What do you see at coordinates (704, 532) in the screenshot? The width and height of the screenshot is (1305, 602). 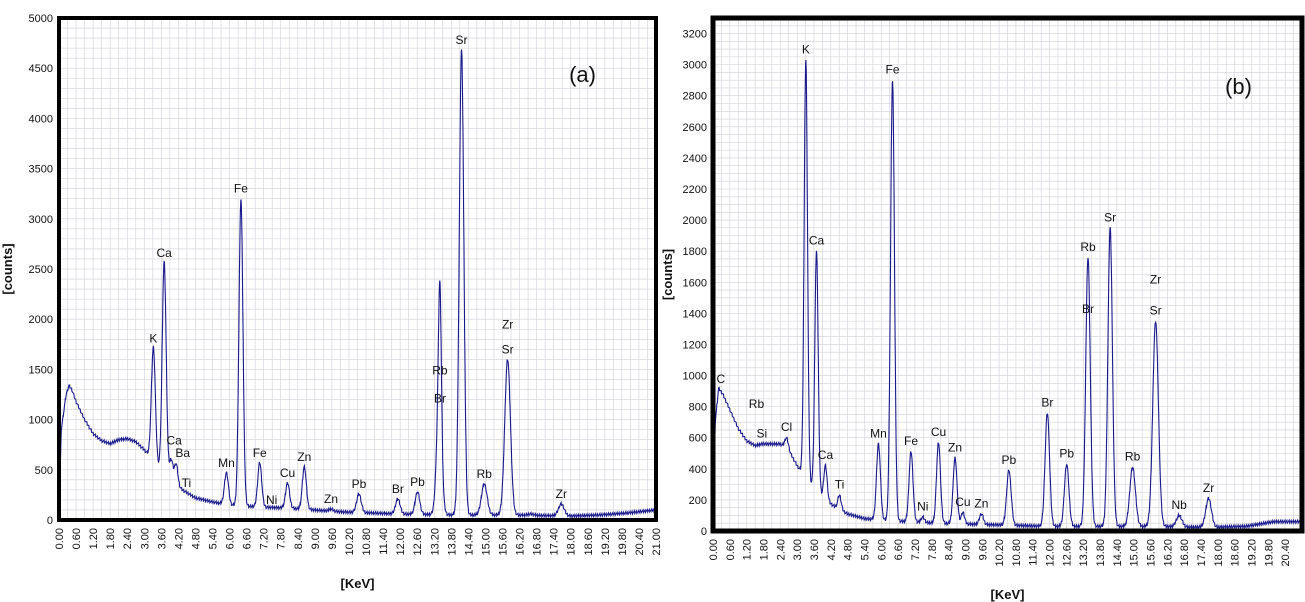 I see `y-tick-label: 0` at bounding box center [704, 532].